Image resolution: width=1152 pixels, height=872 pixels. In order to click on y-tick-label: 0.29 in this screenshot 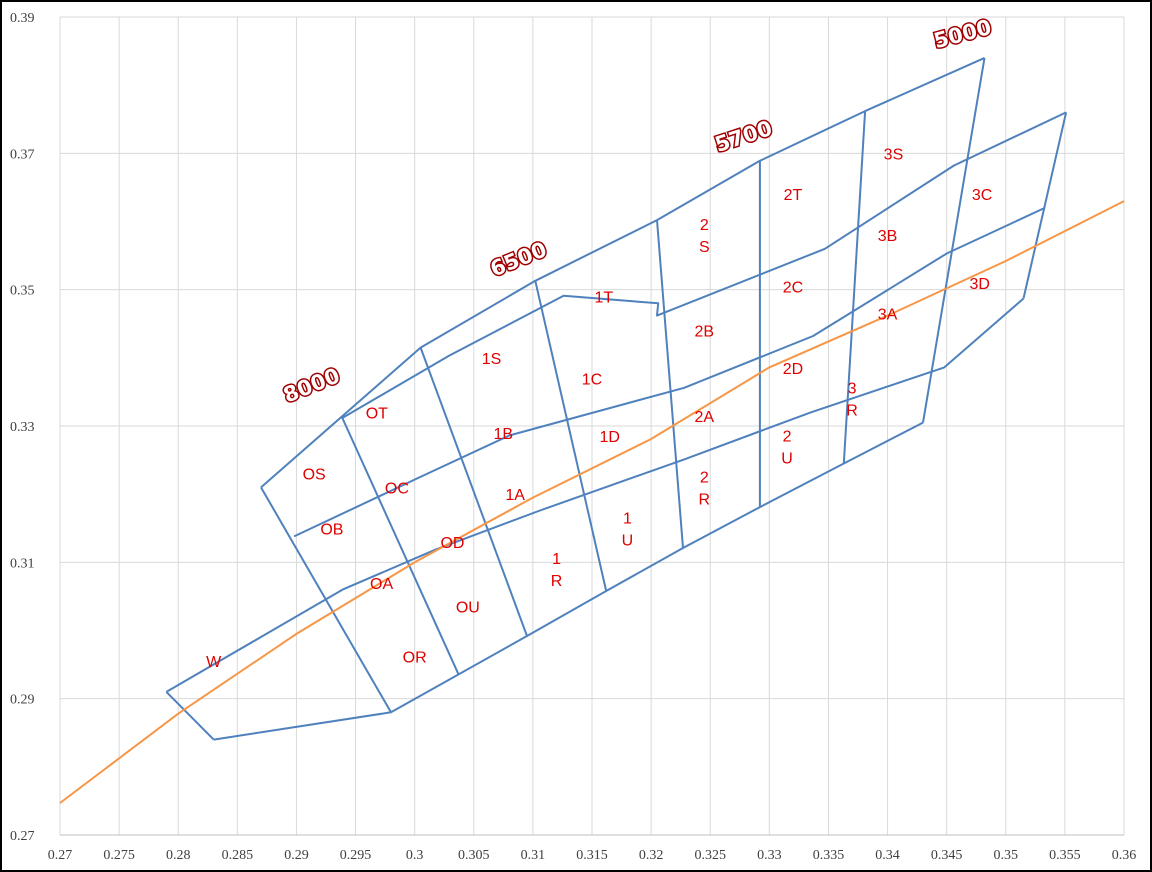, I will do `click(22, 700)`.